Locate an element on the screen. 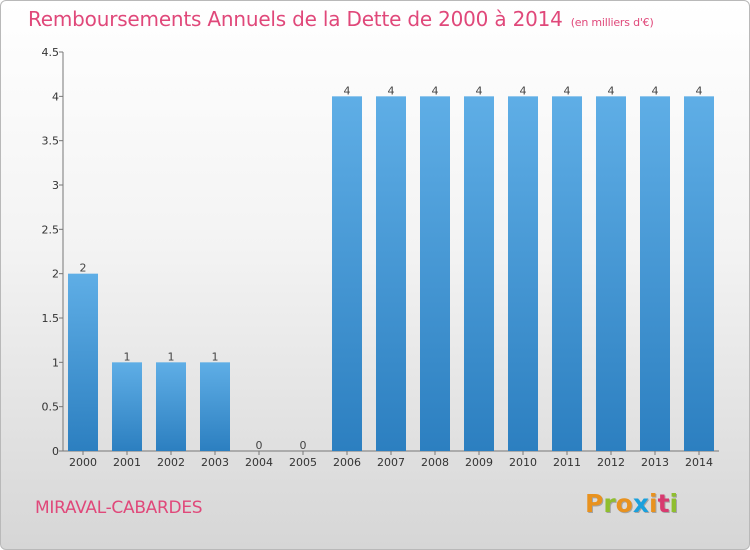  x-tick-label: 2007 is located at coordinates (391, 462).